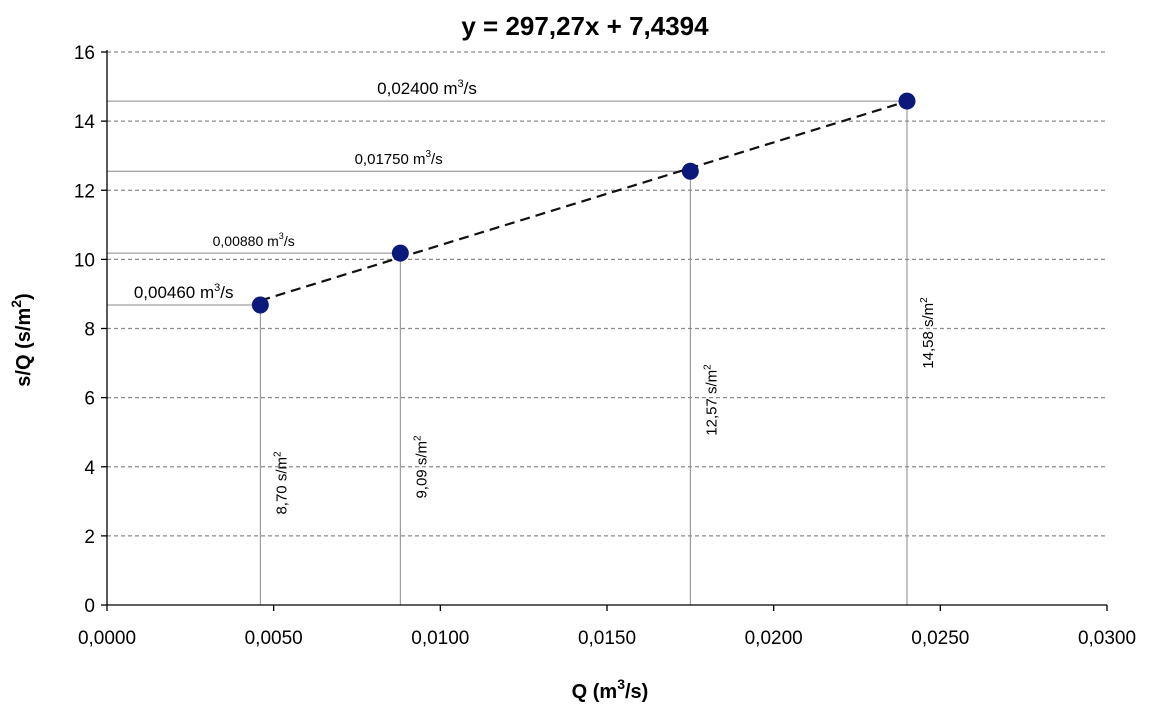 This screenshot has height=708, width=1157. I want to click on y-axis-title-end: ), so click(24, 296).